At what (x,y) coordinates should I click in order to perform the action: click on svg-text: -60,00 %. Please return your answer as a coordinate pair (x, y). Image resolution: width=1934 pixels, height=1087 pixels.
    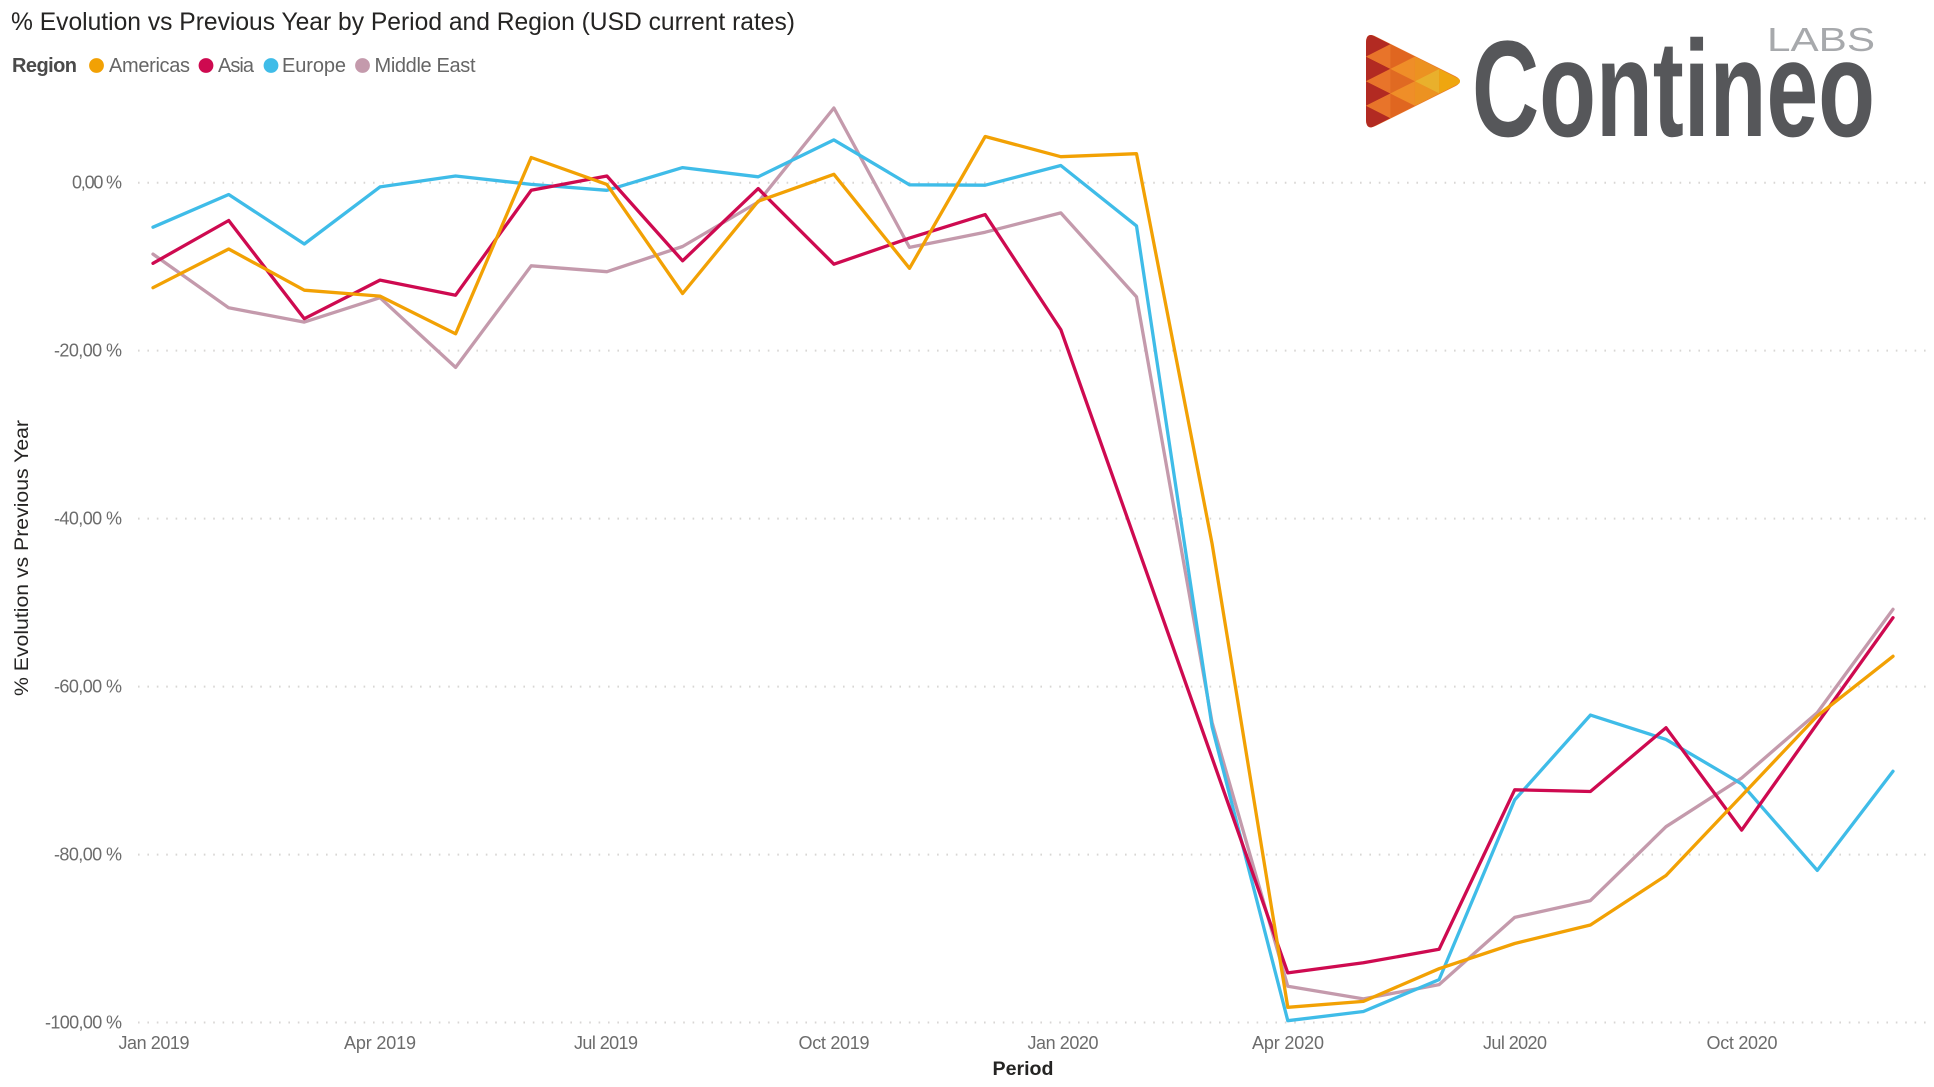
    Looking at the image, I should click on (88, 687).